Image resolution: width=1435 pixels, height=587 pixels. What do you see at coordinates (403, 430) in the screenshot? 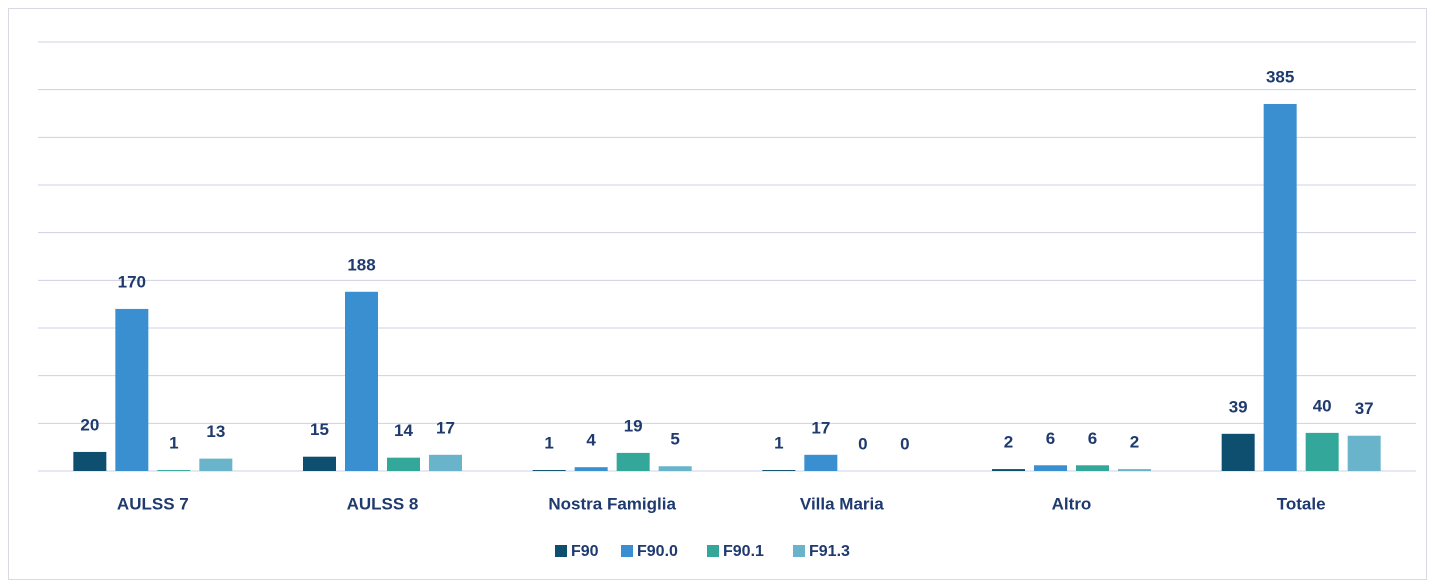
I see `value-label: 14` at bounding box center [403, 430].